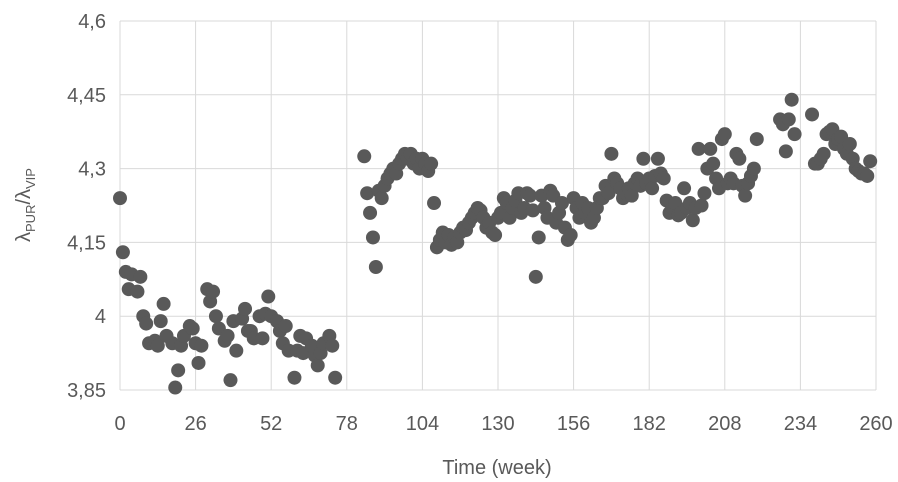 The image size is (898, 482). I want to click on x-tick-label: 78, so click(347, 424).